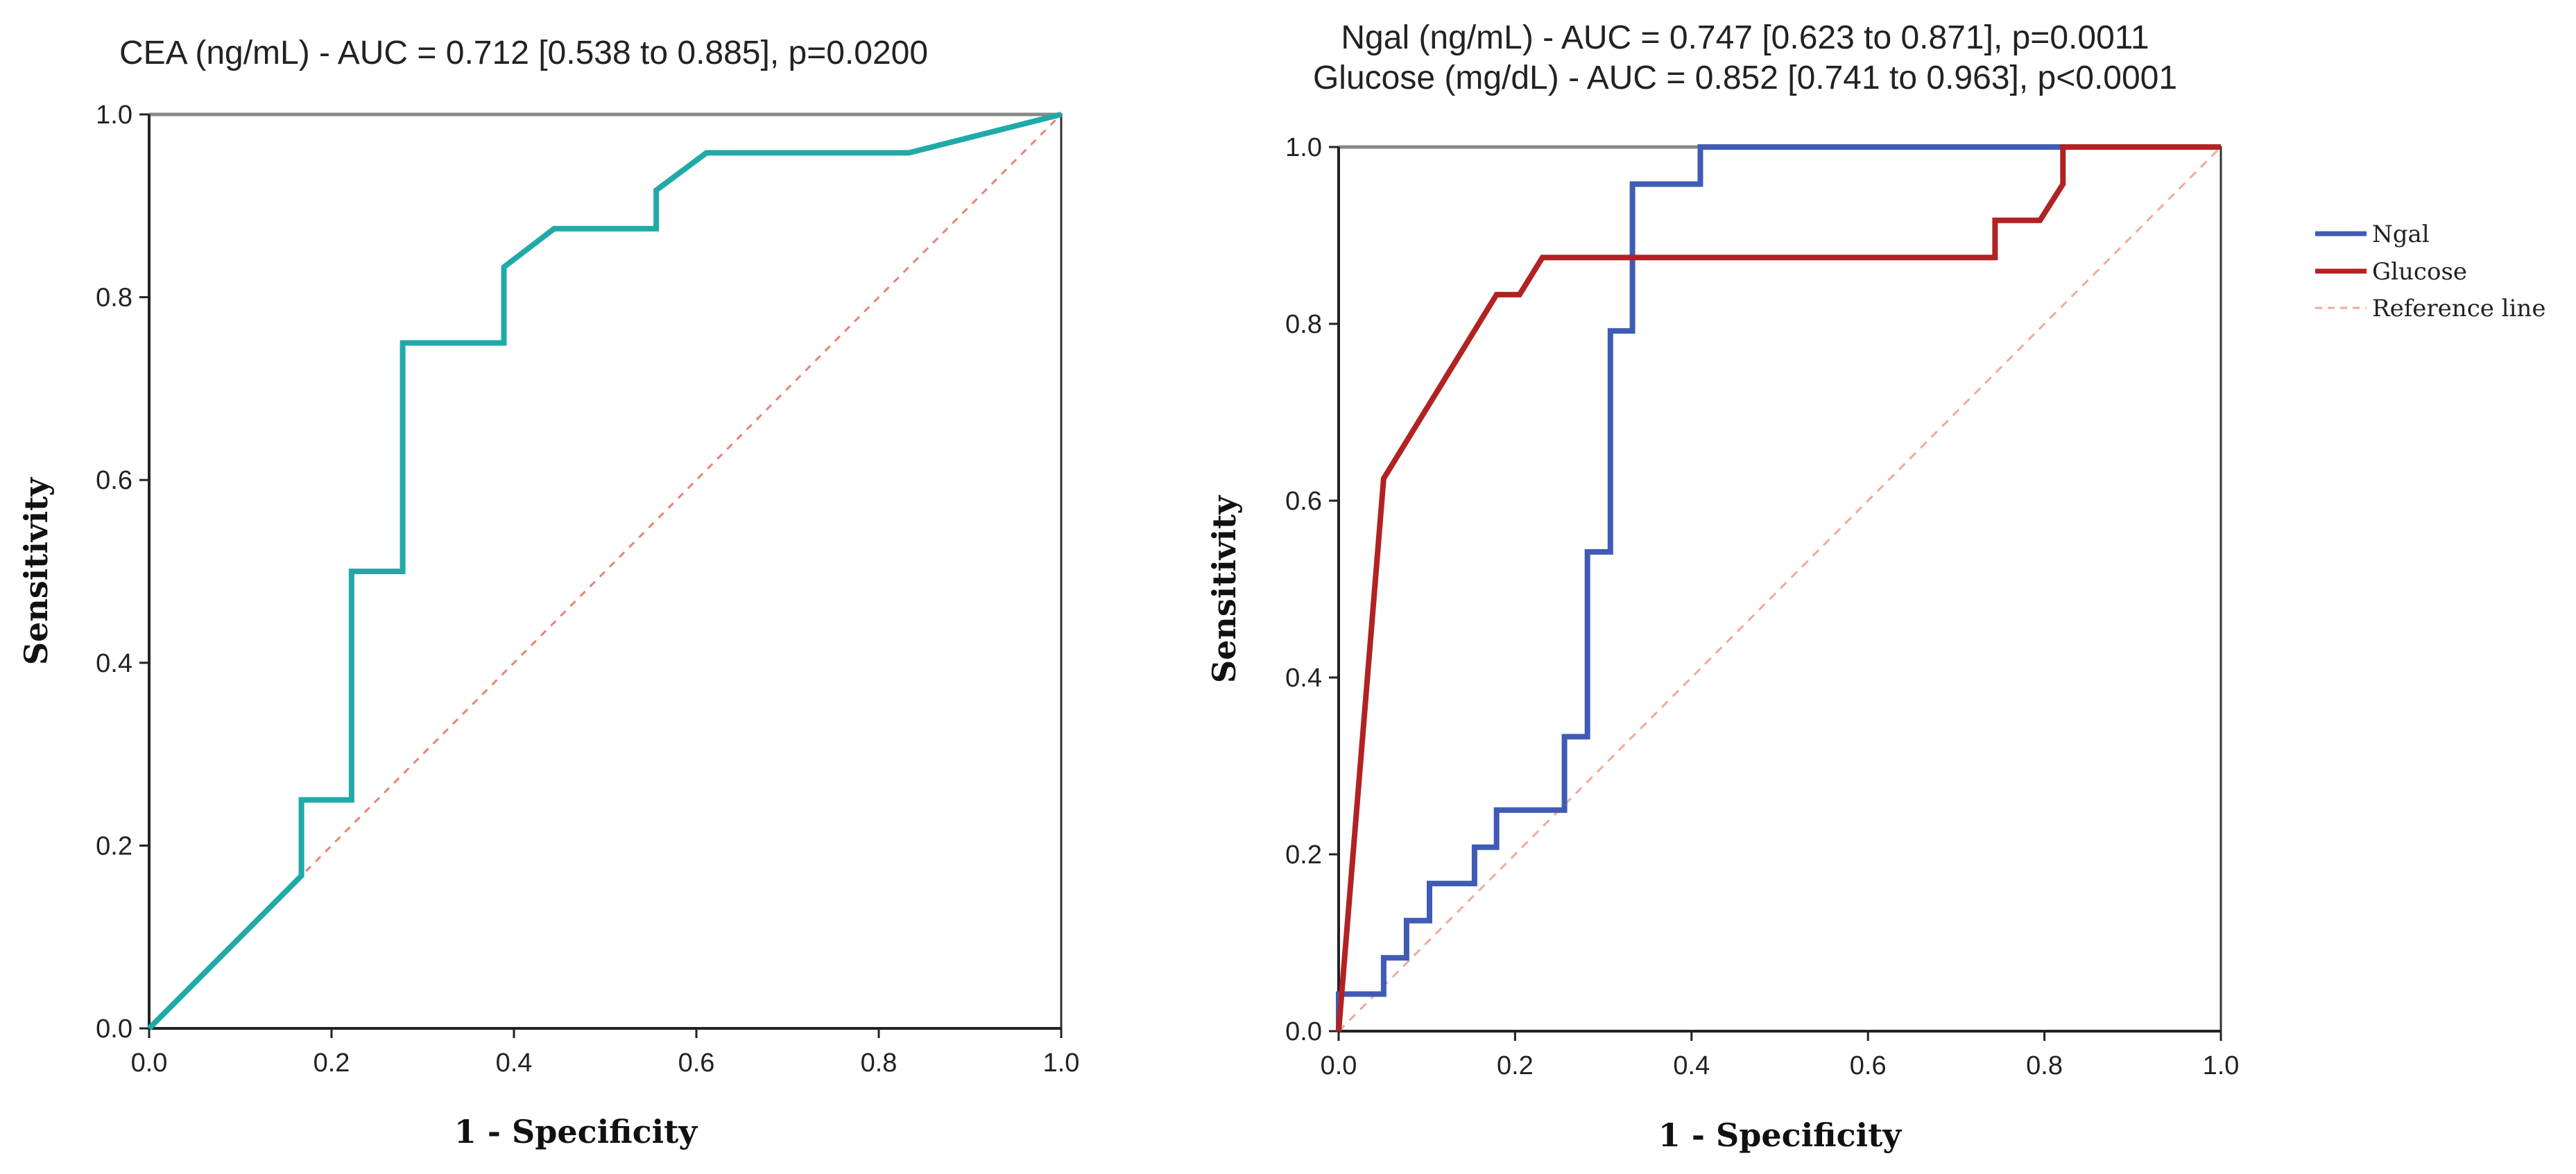 This screenshot has height=1174, width=2576. I want to click on cea-x-tick-label: 0.2, so click(332, 1063).